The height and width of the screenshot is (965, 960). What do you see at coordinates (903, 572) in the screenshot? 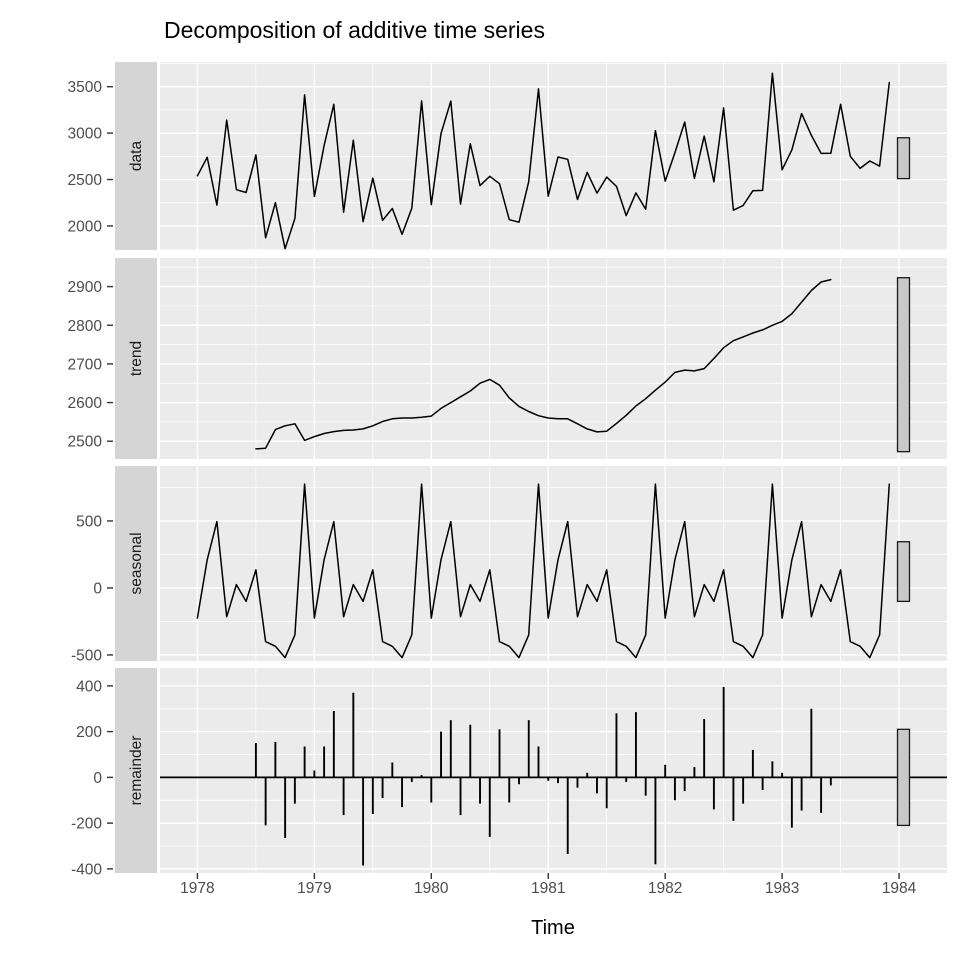
I see `seasonal-range-bar` at bounding box center [903, 572].